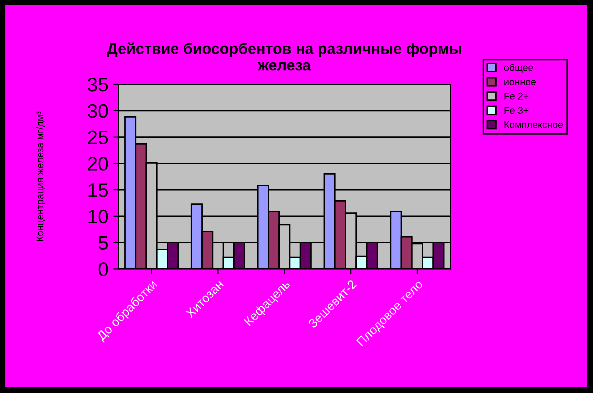  Describe the element at coordinates (98, 164) in the screenshot. I see `y-tick-label: 20` at that location.